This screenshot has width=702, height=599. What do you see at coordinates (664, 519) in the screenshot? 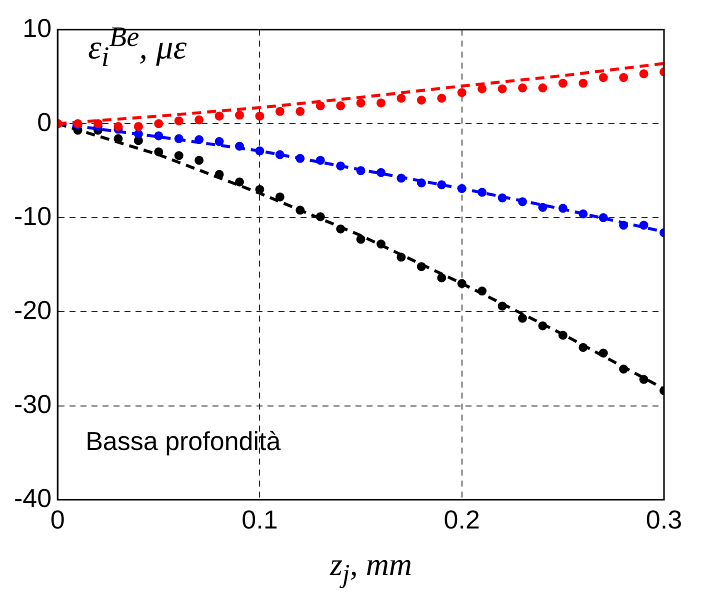
I see `x-tick-label: 0.3` at bounding box center [664, 519].